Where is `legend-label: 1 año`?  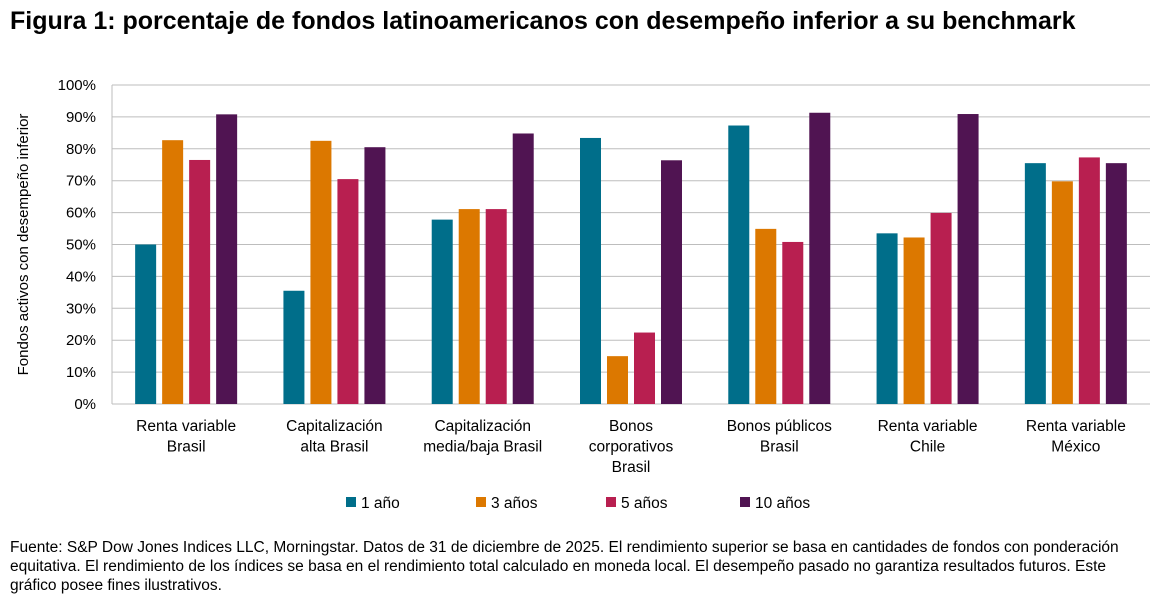
legend-label: 1 año is located at coordinates (380, 503).